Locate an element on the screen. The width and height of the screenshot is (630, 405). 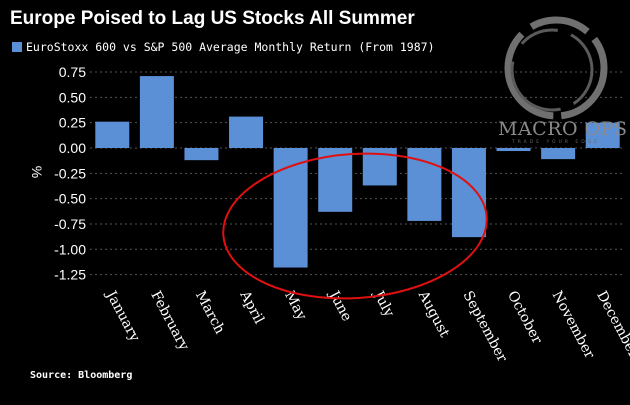
y-tick-label: 0.75 is located at coordinates (72, 72).